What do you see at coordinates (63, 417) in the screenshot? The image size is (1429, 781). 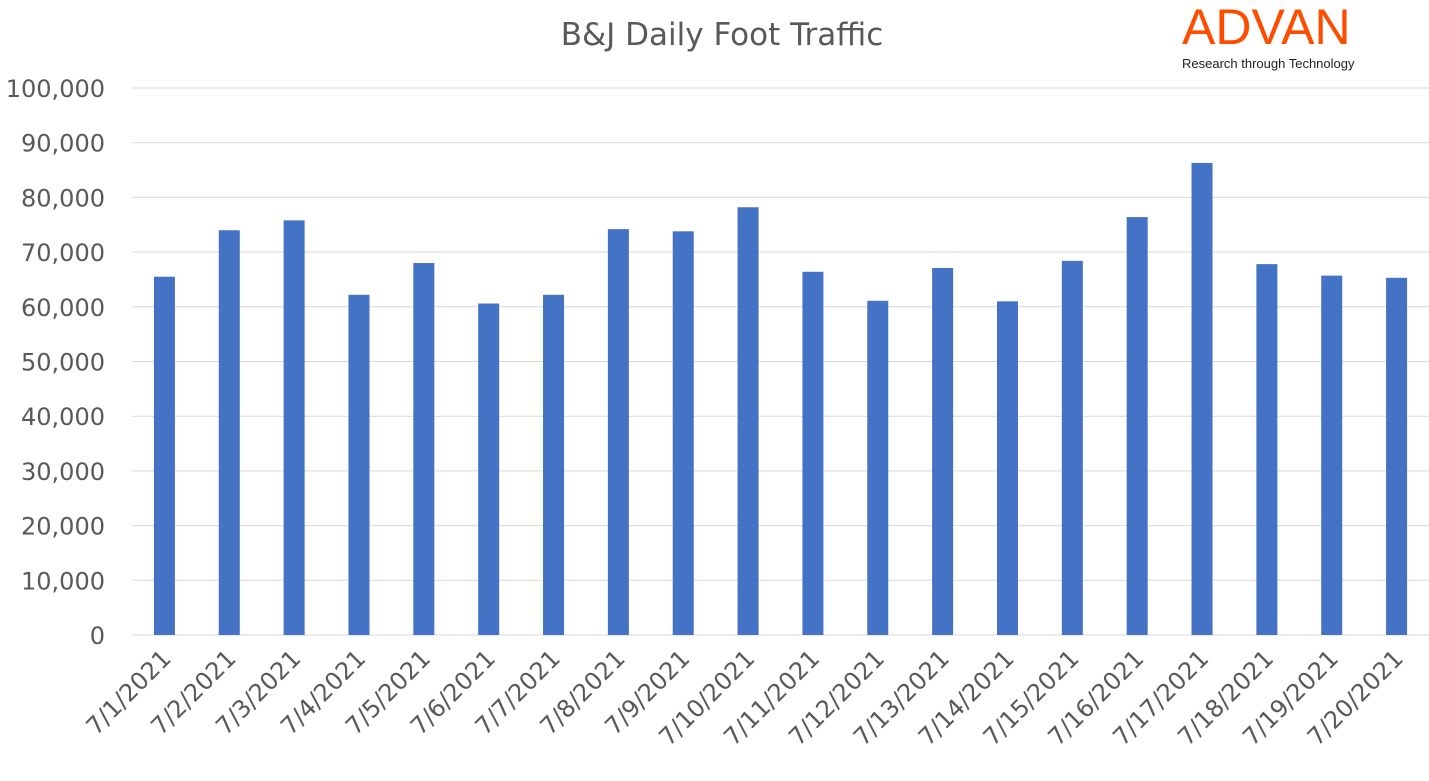 I see `y-tick-label: 40,000` at bounding box center [63, 417].